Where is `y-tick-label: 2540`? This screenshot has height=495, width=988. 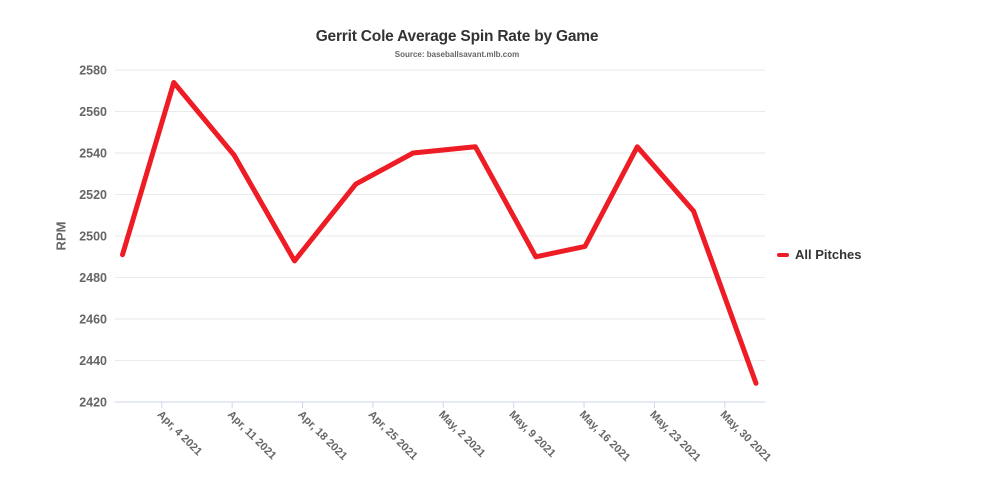
y-tick-label: 2540 is located at coordinates (93, 154).